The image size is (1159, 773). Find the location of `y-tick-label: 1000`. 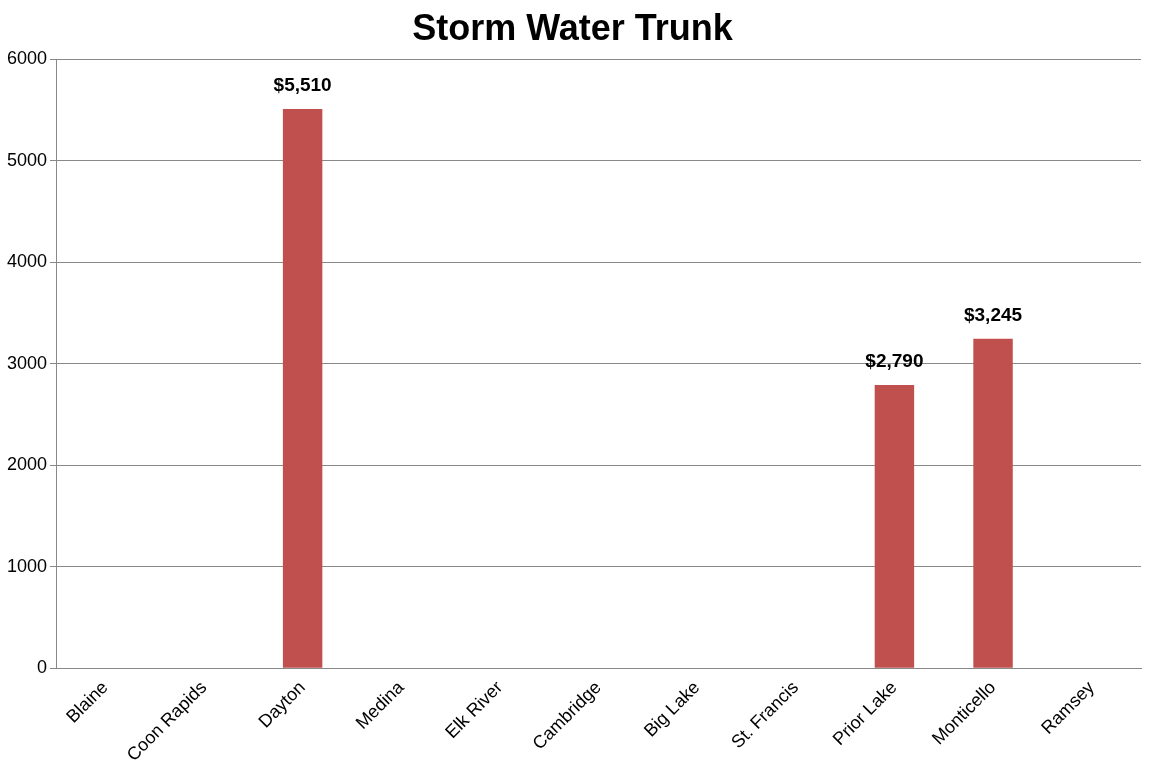

y-tick-label: 1000 is located at coordinates (27, 565).